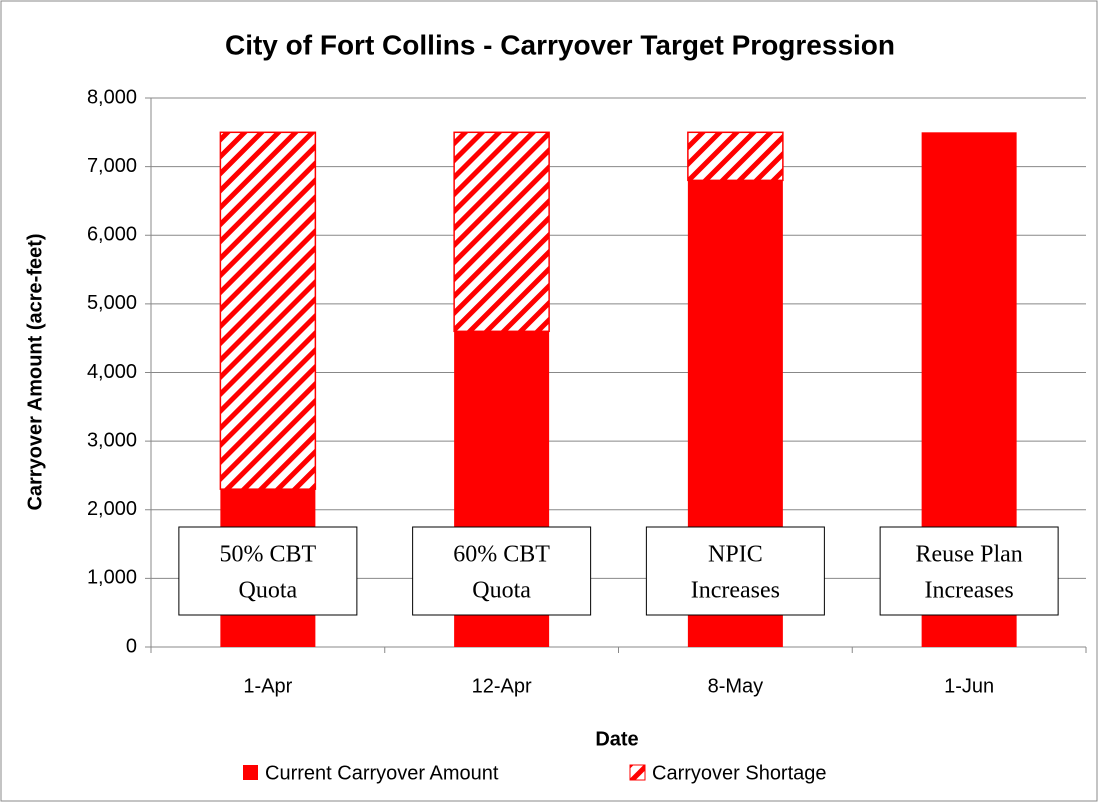  I want to click on y-axis-label: Carryover Amount (acre-feet), so click(35, 371).